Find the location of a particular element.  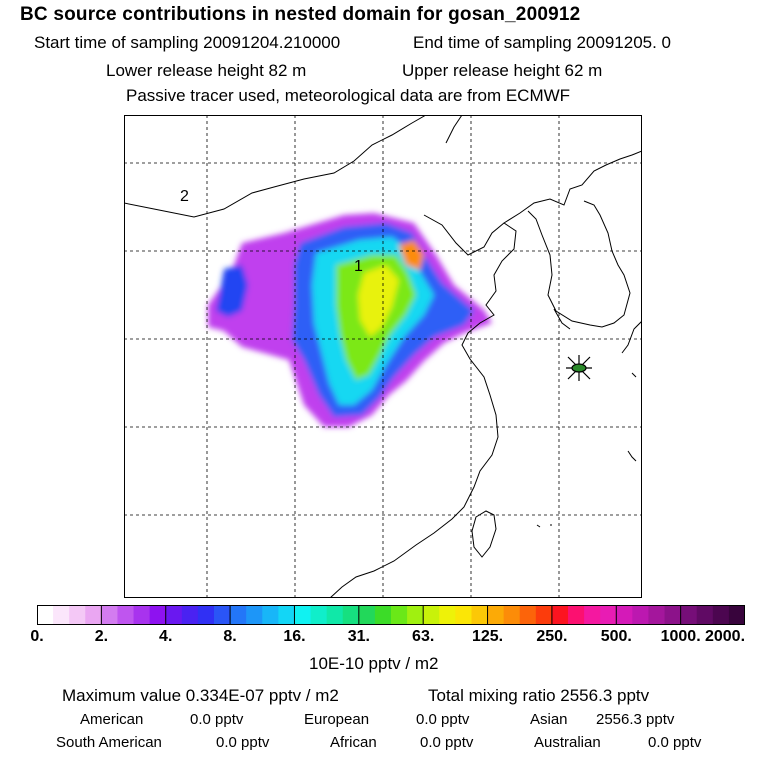

south-american-label: South American is located at coordinates (109, 742).